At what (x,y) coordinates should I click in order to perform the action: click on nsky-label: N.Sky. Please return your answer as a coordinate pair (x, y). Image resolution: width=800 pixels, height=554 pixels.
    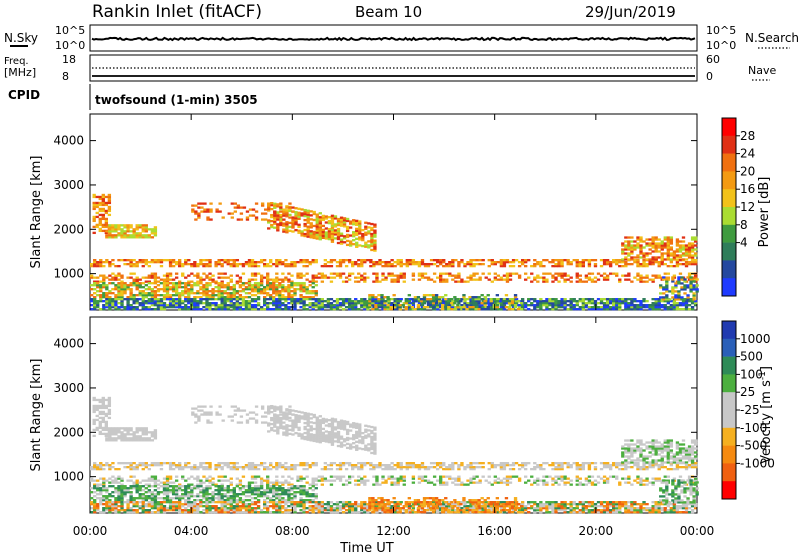
    Looking at the image, I should click on (21, 38).